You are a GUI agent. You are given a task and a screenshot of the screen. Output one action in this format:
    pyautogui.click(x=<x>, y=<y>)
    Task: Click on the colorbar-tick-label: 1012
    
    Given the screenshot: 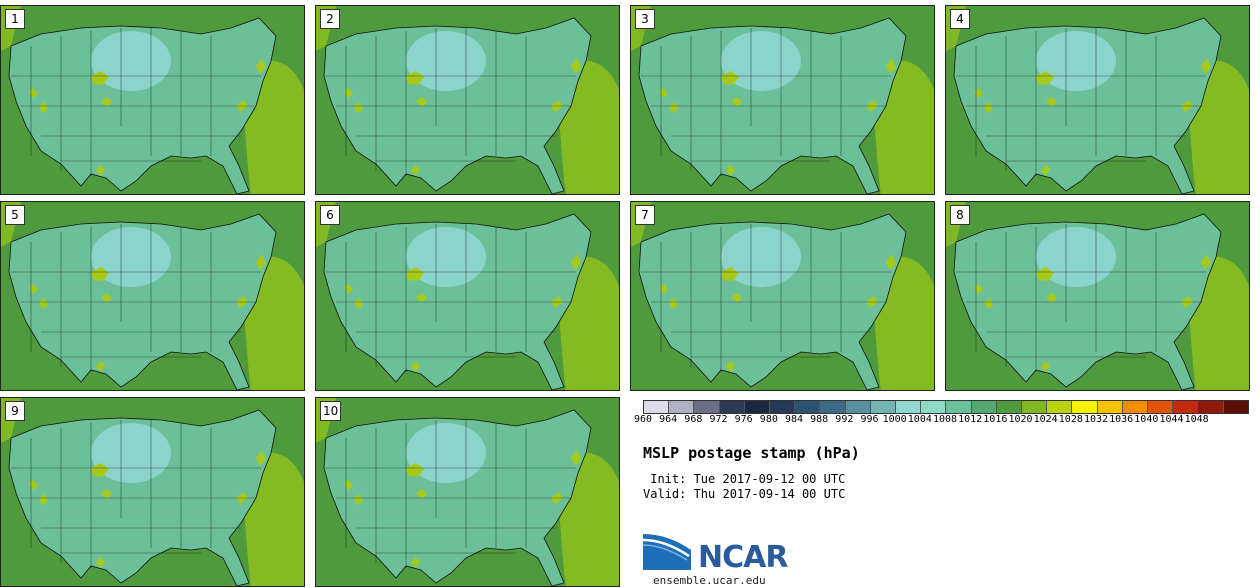 What is the action you would take?
    pyautogui.click(x=970, y=419)
    